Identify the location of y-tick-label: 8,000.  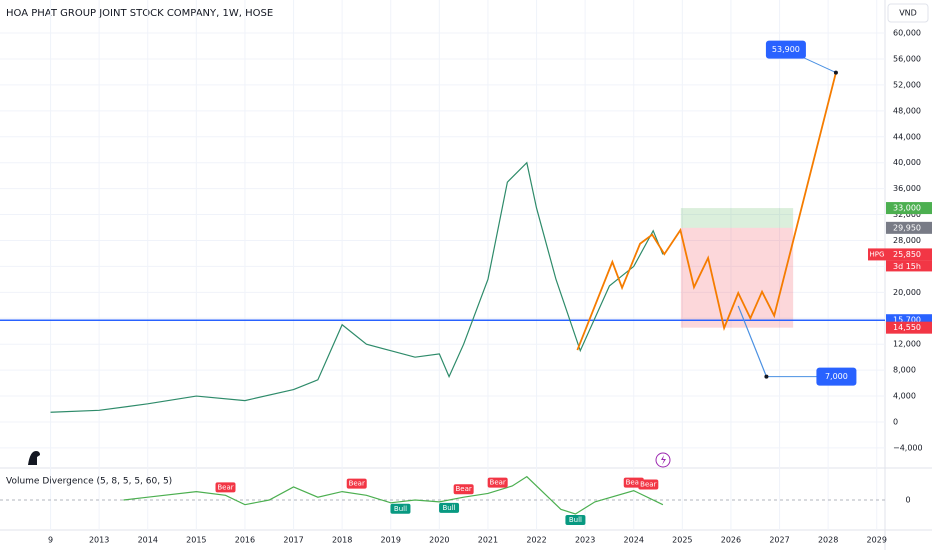
(904, 370).